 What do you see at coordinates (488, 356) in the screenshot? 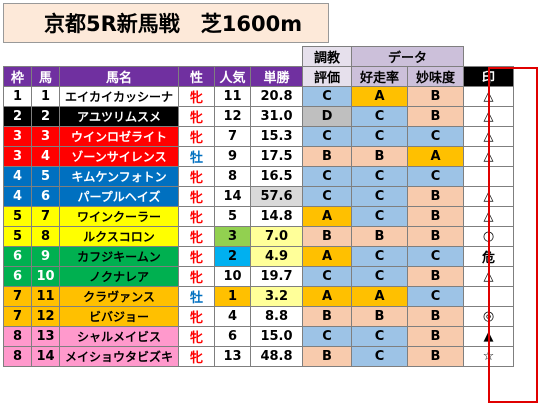
I see `mark-cell: ☆` at bounding box center [488, 356].